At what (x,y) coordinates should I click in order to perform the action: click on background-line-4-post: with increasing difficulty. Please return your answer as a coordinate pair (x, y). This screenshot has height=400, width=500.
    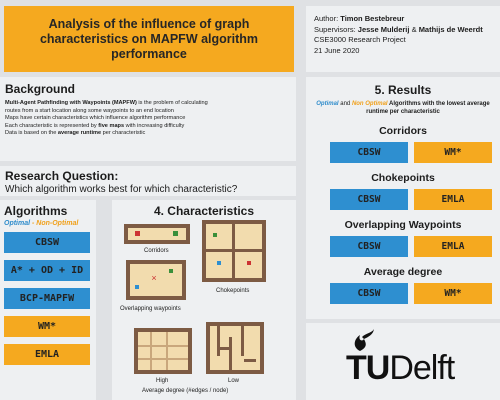
    Looking at the image, I should click on (154, 125).